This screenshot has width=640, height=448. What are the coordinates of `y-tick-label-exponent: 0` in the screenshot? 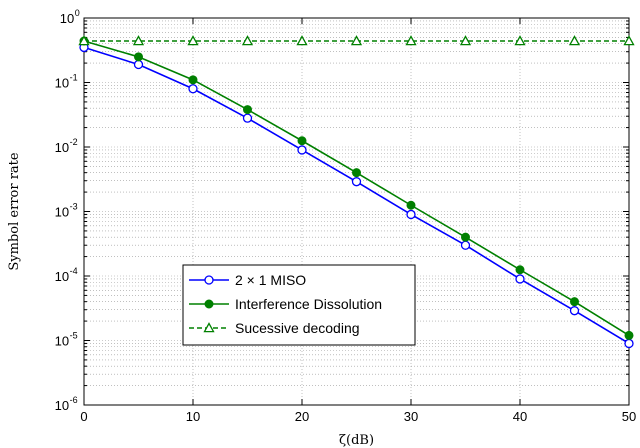 It's located at (77, 13).